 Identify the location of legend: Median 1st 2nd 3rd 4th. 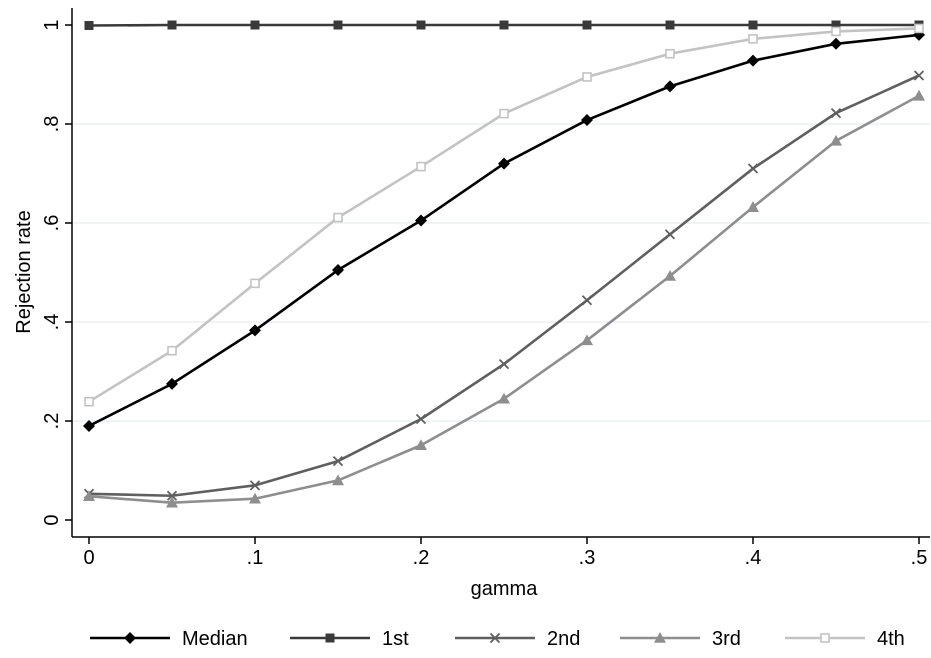
(497, 639).